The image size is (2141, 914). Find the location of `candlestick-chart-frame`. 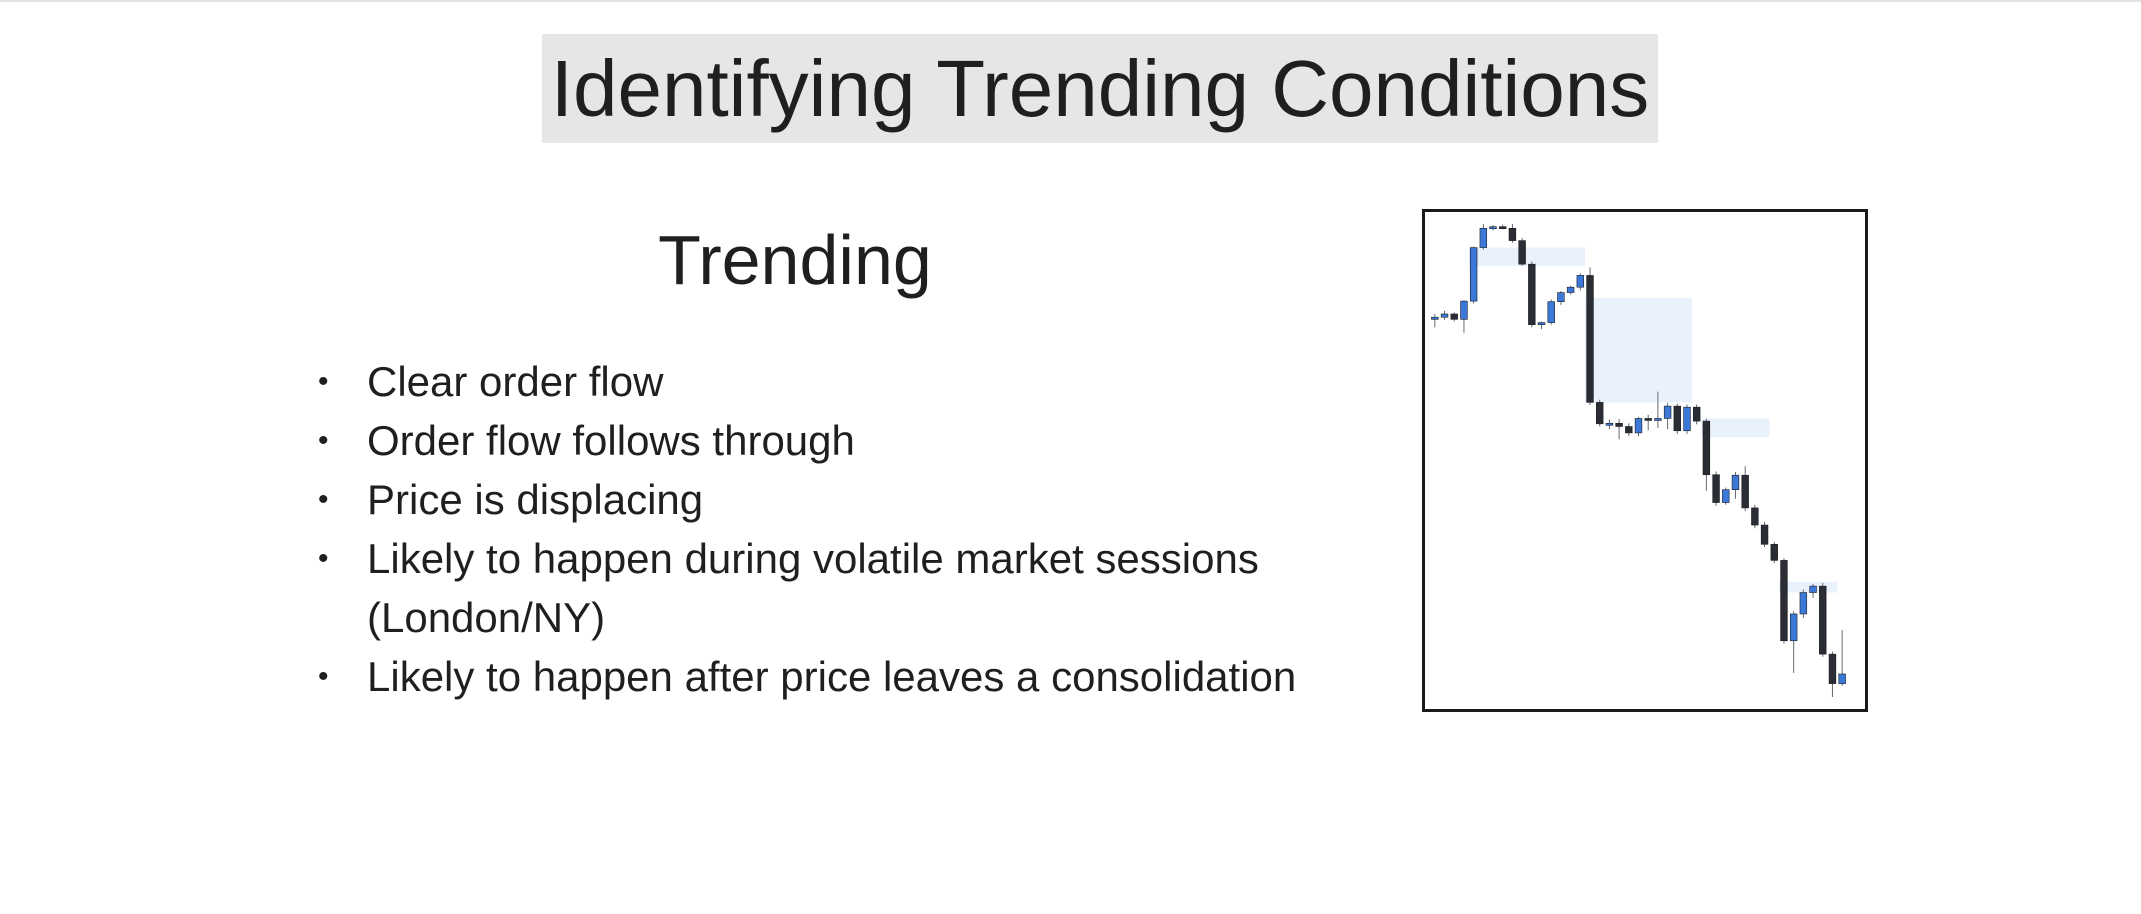

candlestick-chart-frame is located at coordinates (1645, 460).